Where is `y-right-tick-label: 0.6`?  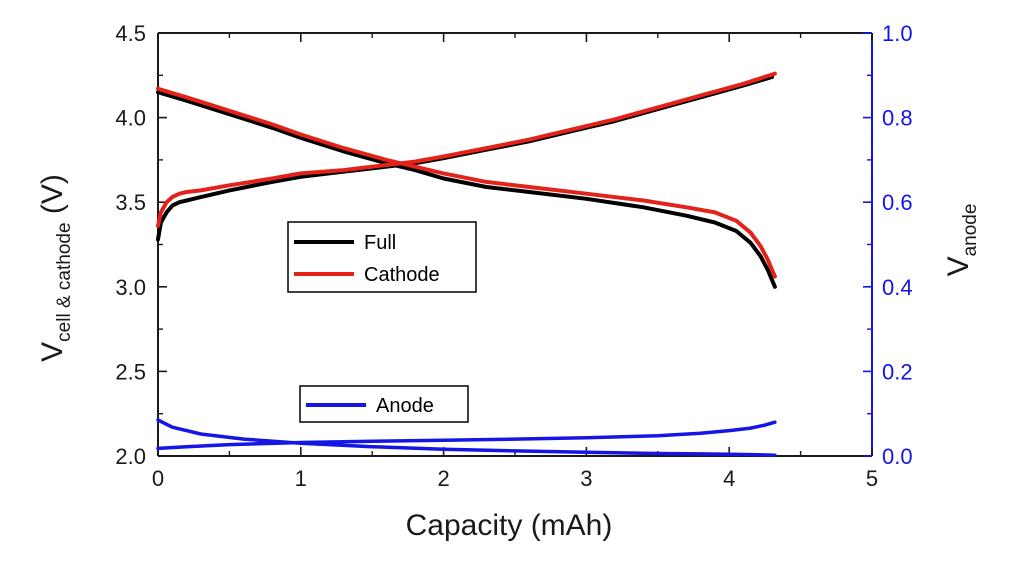
y-right-tick-label: 0.6 is located at coordinates (897, 202).